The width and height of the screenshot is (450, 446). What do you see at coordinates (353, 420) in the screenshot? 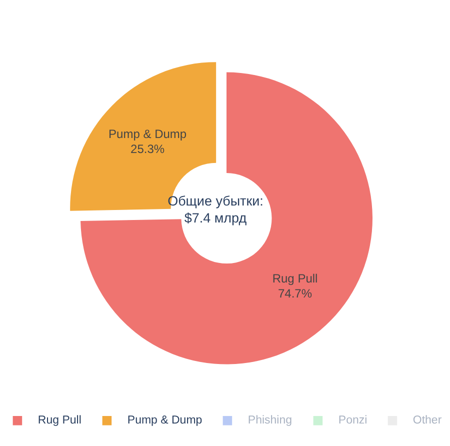
I see `legend-label: Ponzi` at bounding box center [353, 420].